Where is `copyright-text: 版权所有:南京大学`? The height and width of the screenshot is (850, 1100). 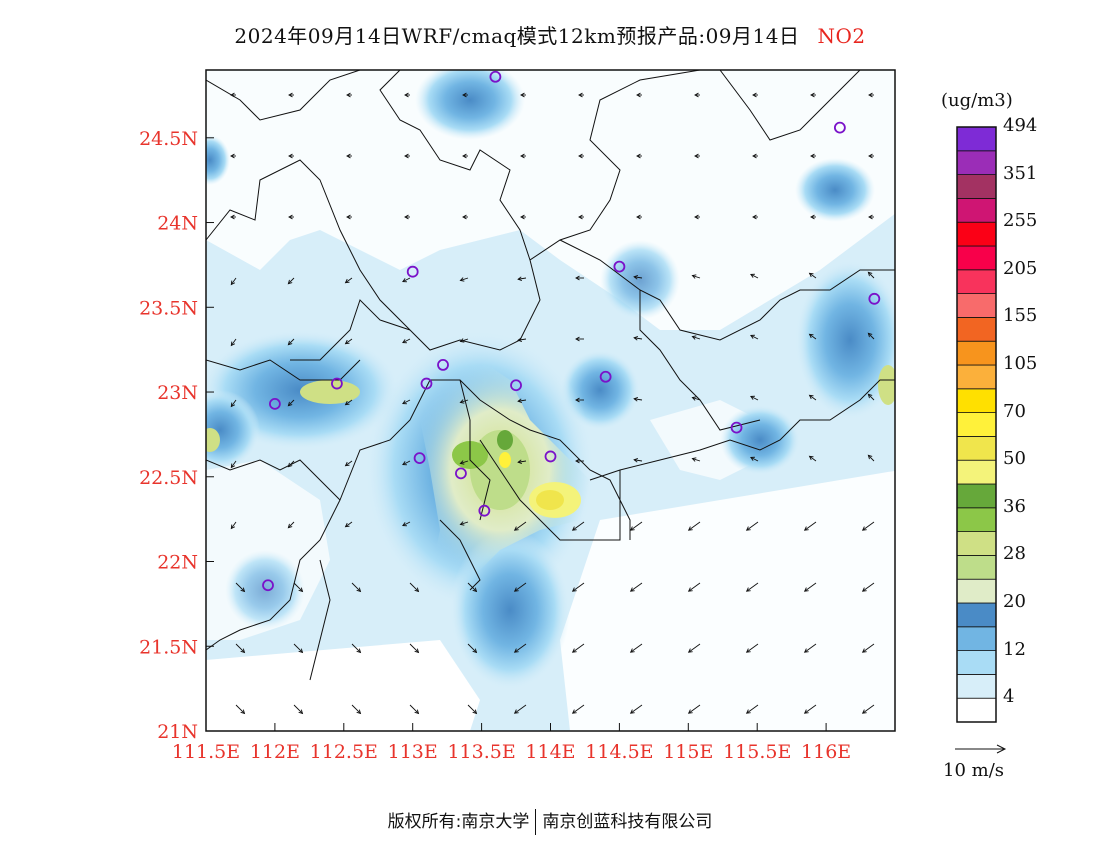
copyright-text: 版权所有:南京大学 is located at coordinates (458, 822).